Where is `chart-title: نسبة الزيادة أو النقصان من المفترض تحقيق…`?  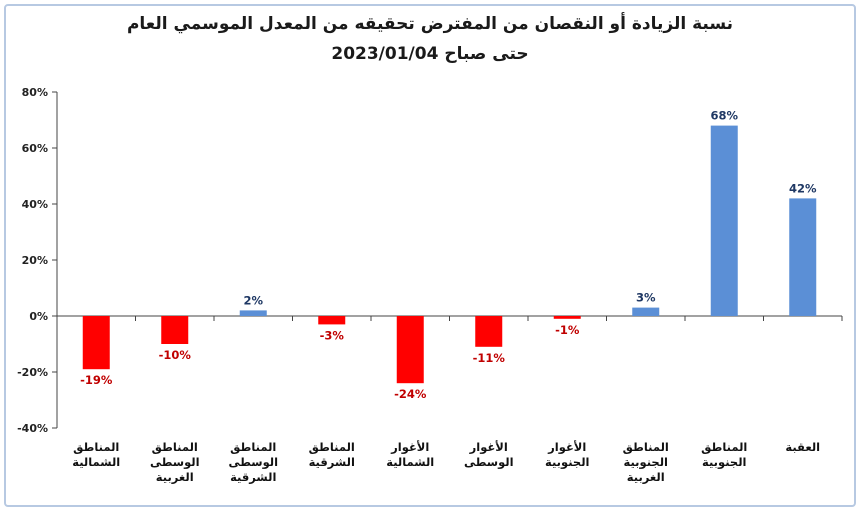 chart-title: نسبة الزيادة أو النقصان من المفترض تحقيق… is located at coordinates (430, 24).